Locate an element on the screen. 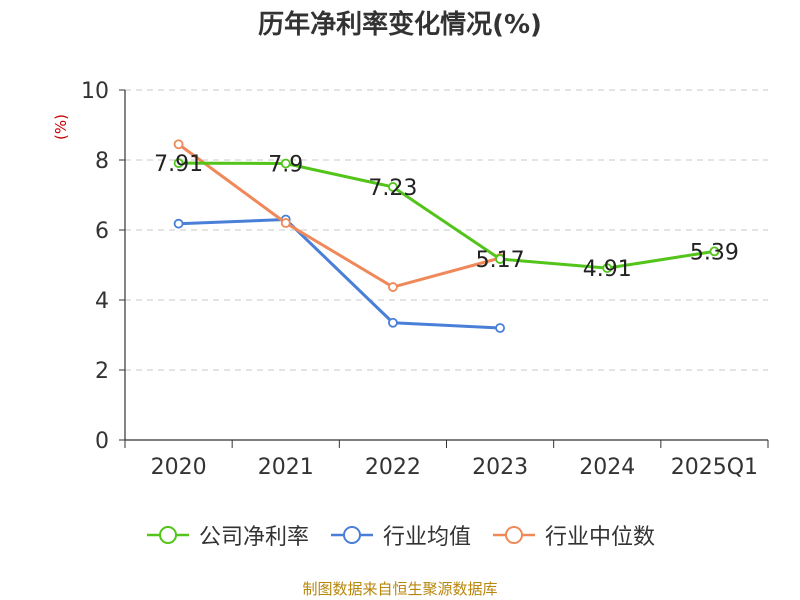  data-source-note: 制图数据来自恒生聚源数据库 is located at coordinates (400, 589).